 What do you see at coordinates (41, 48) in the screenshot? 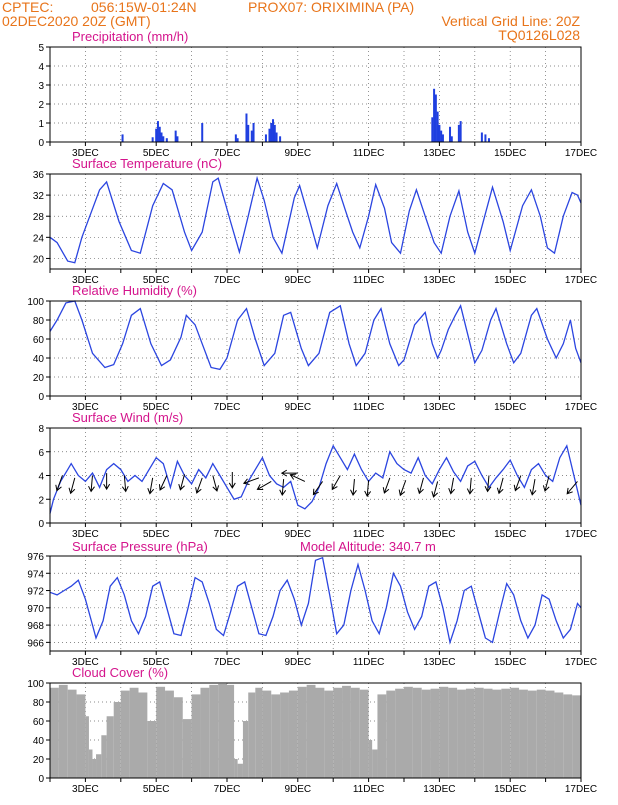
I see `precip-ytick-label: 5` at bounding box center [41, 48].